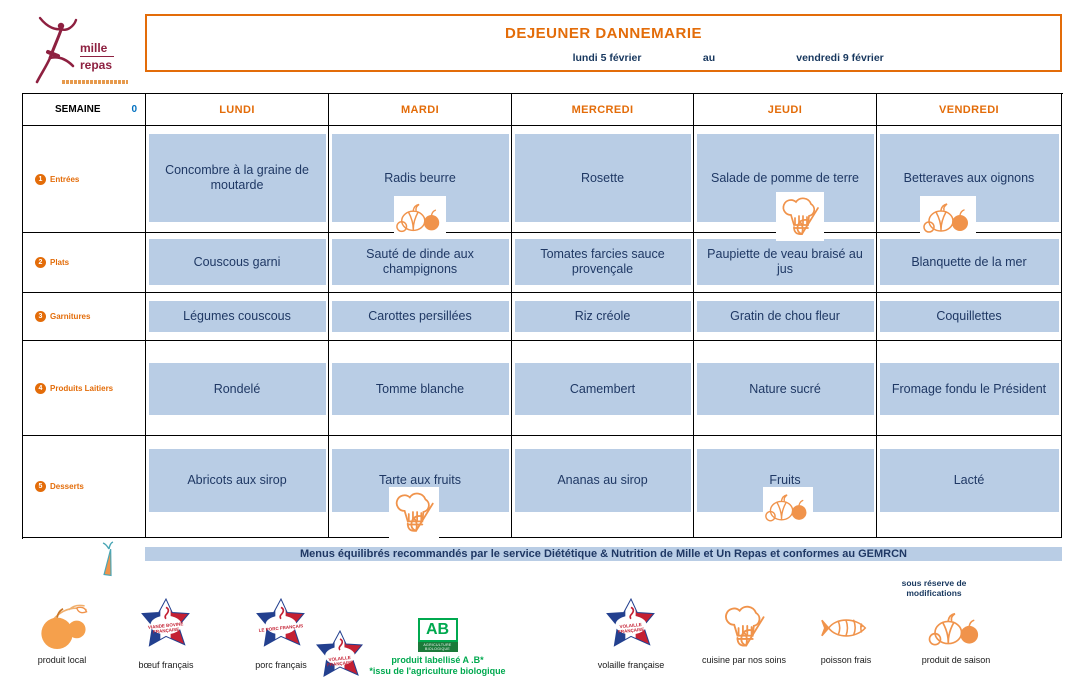 The height and width of the screenshot is (681, 1081). I want to click on cell-mercredi-dessert: Ananas au sirop, so click(603, 487).